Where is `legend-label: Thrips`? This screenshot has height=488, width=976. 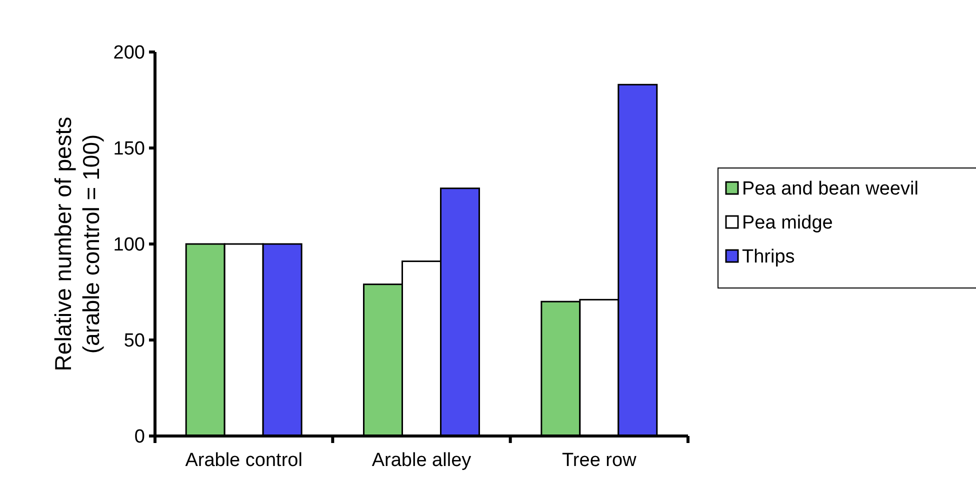 legend-label: Thrips is located at coordinates (768, 257).